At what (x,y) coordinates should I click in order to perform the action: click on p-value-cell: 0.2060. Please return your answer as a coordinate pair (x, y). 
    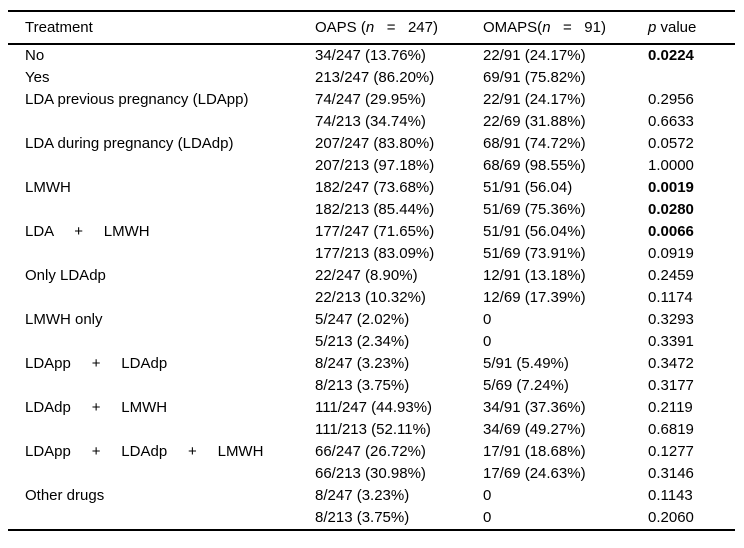
    Looking at the image, I should click on (671, 517).